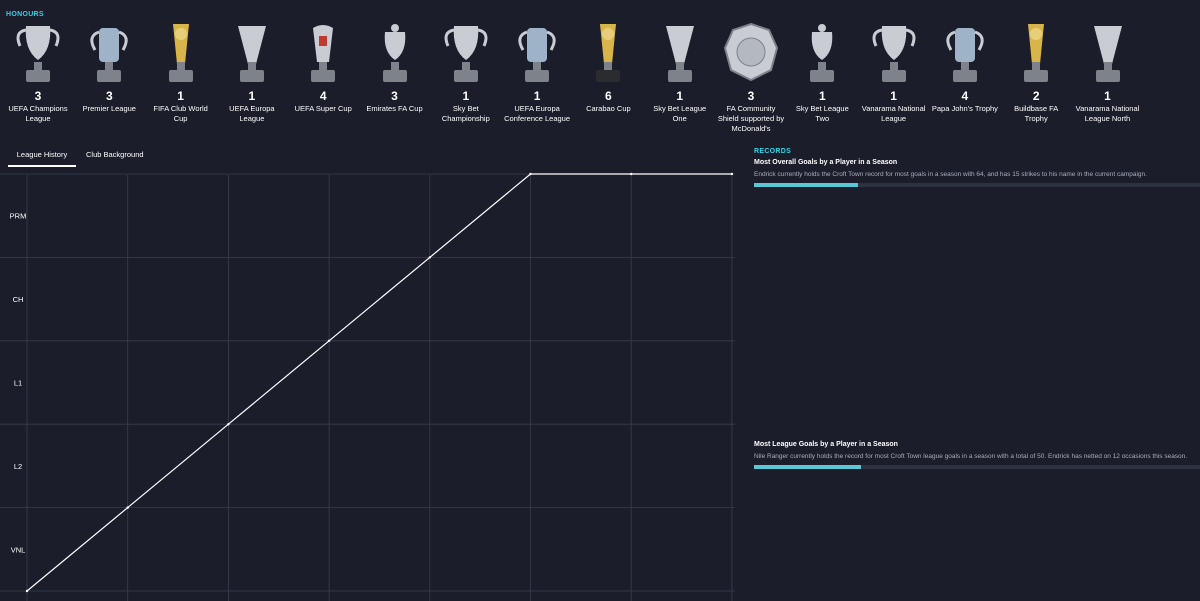  I want to click on fa-trophy-icon, so click(1036, 54).